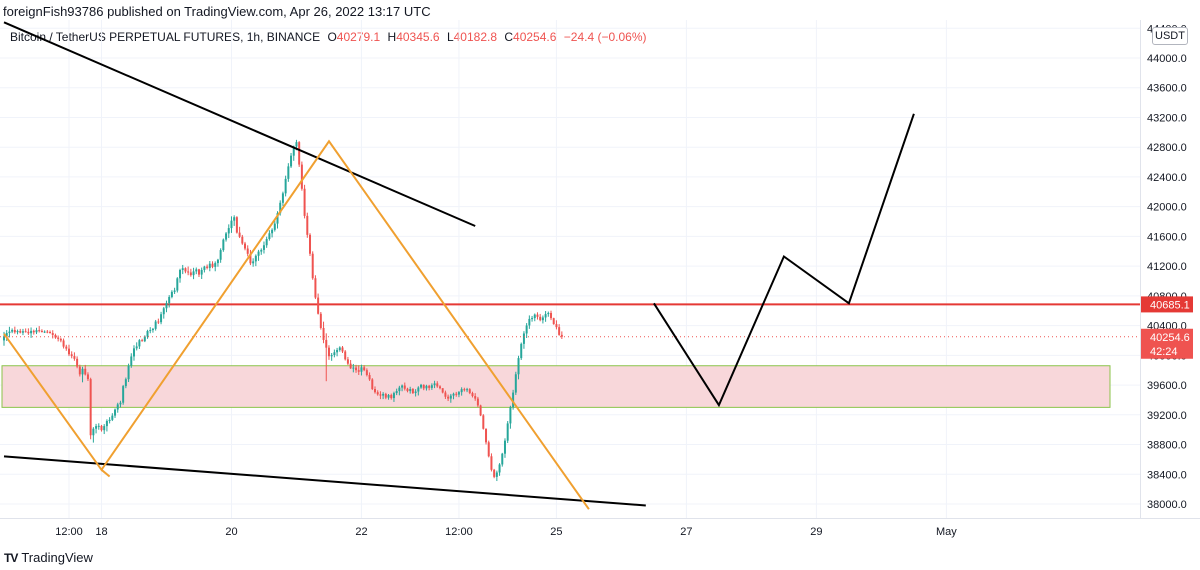 This screenshot has width=1200, height=570. What do you see at coordinates (354, 37) in the screenshot?
I see `ohlc-open: O40279.1` at bounding box center [354, 37].